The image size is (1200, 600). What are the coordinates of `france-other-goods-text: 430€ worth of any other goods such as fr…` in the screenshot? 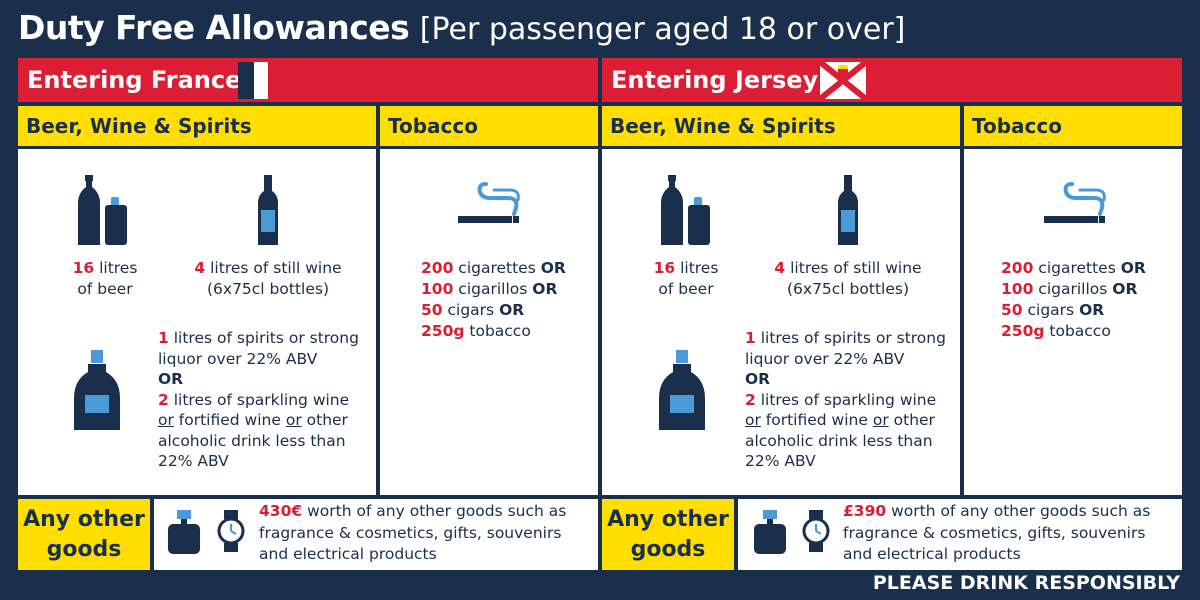 It's located at (413, 532).